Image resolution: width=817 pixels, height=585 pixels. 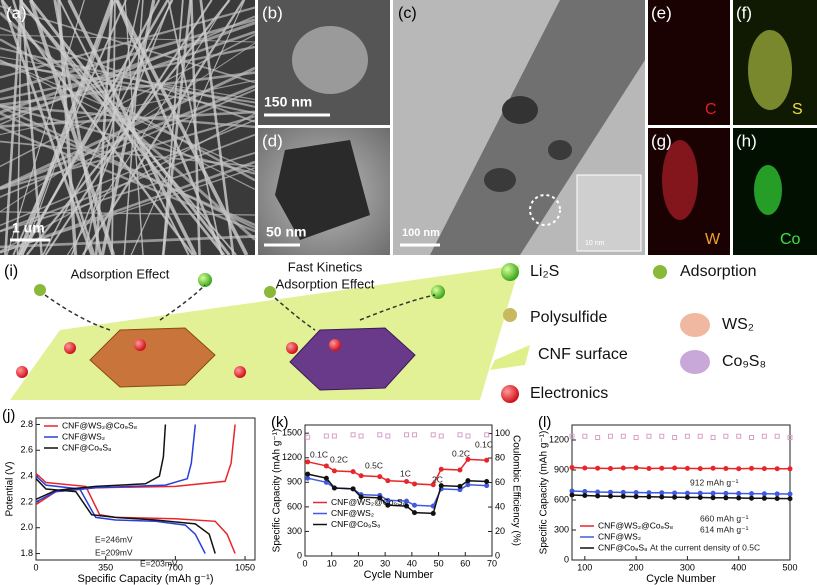 I want to click on cnf-surface, so click(x=265, y=332).